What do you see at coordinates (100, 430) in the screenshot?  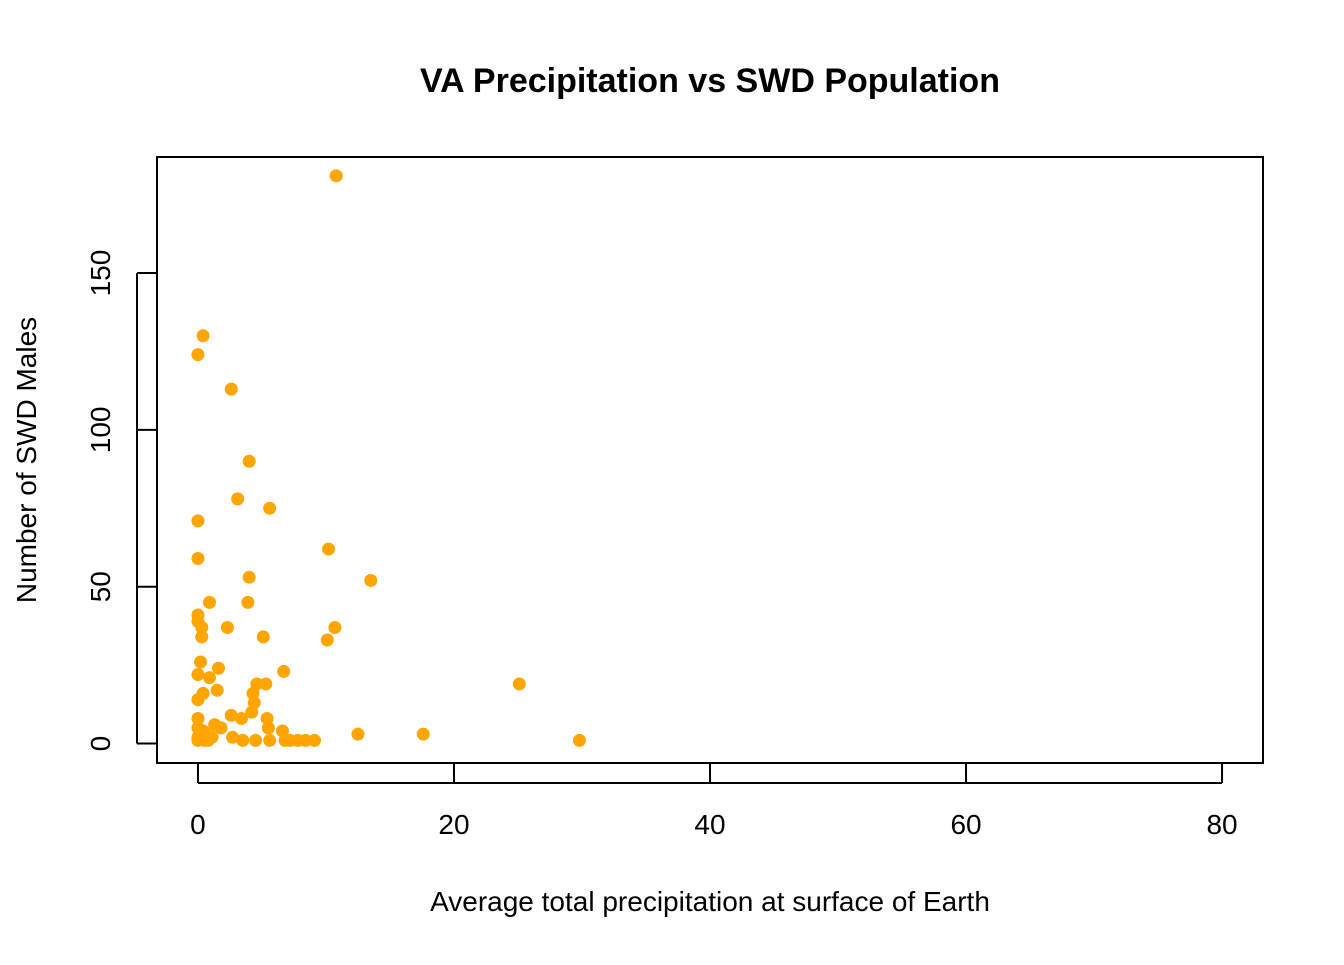 I see `y-tick-label: 100` at bounding box center [100, 430].